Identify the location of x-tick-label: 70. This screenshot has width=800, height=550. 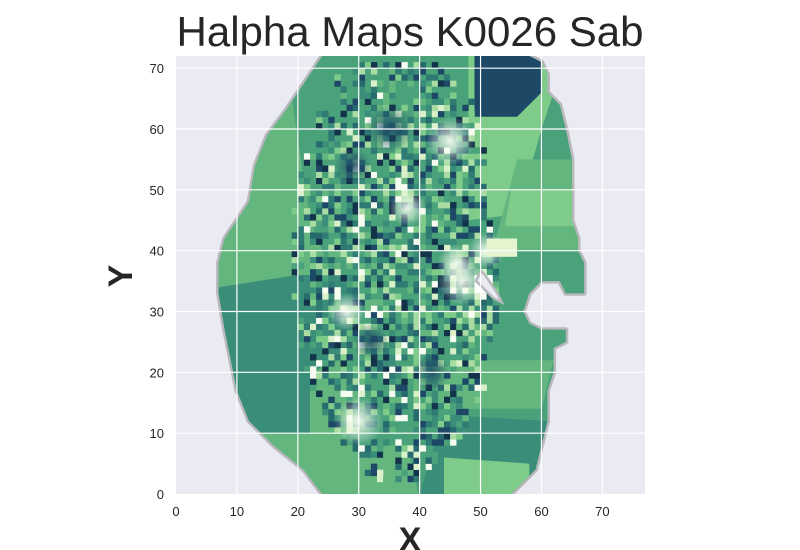
(602, 511).